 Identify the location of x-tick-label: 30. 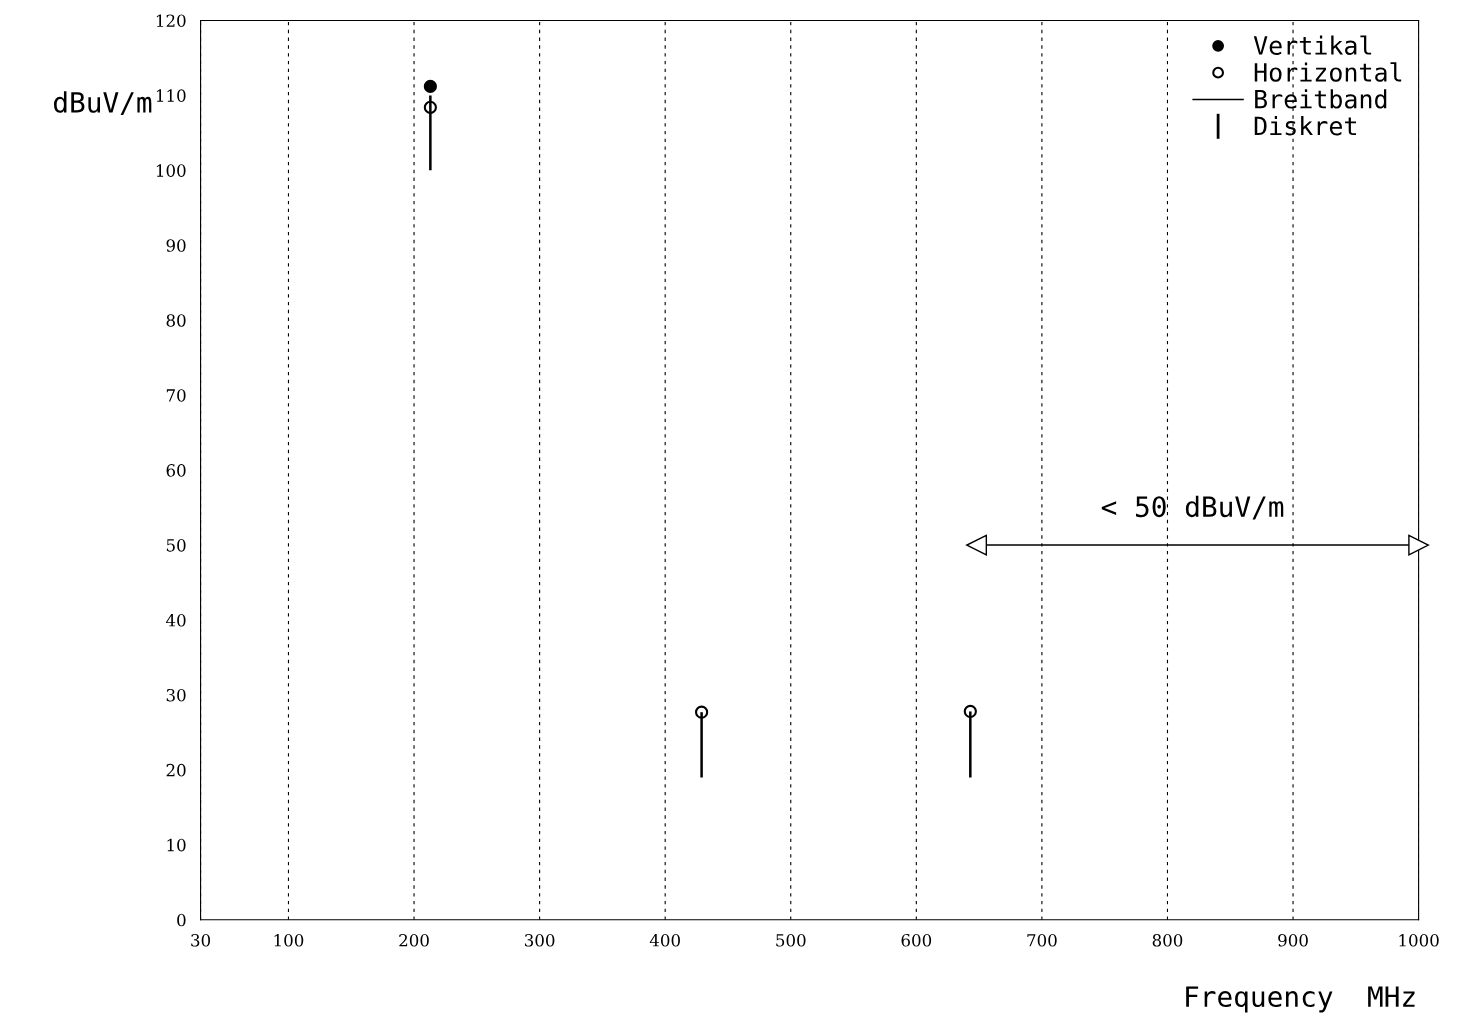
(201, 940).